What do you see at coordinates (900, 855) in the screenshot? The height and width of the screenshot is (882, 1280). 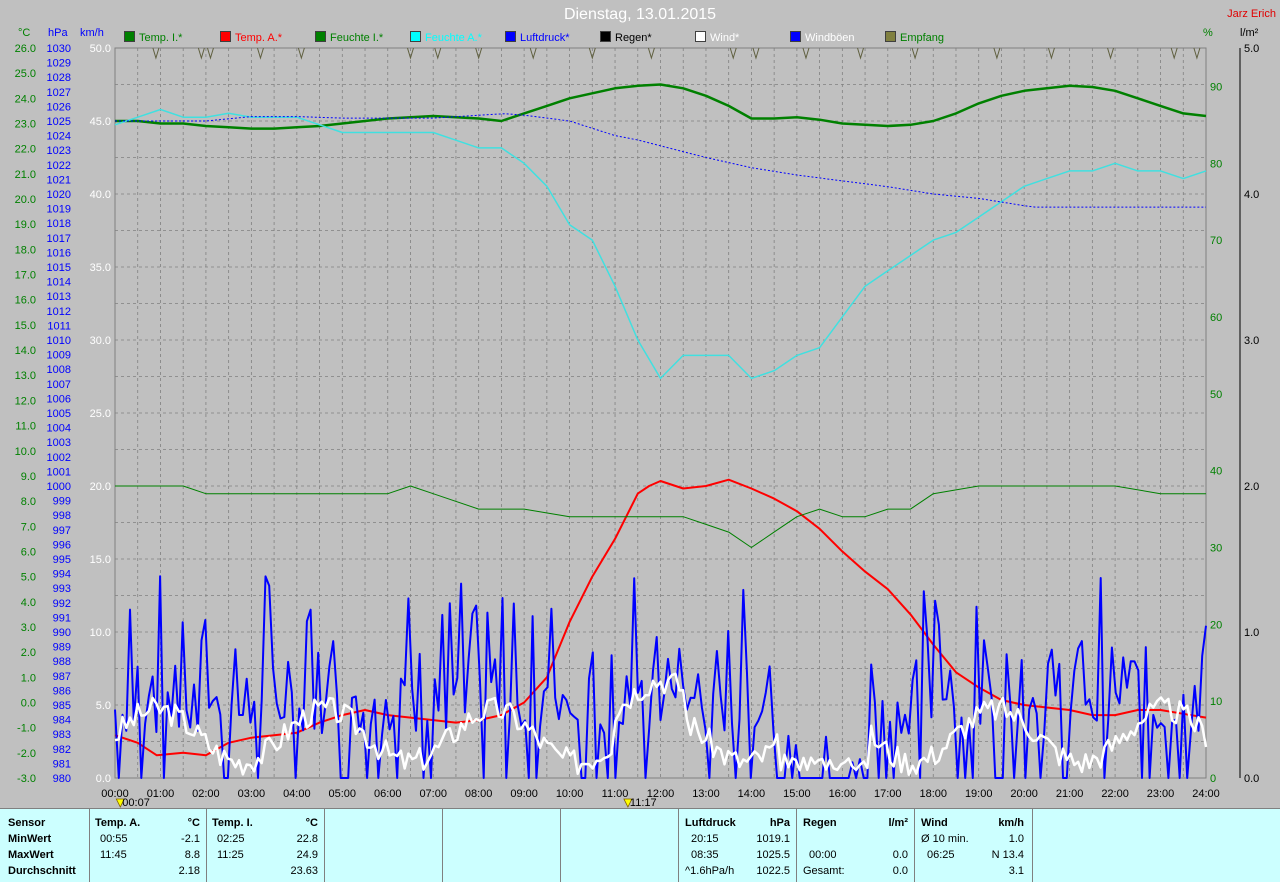 I see `max-value: 0.0` at bounding box center [900, 855].